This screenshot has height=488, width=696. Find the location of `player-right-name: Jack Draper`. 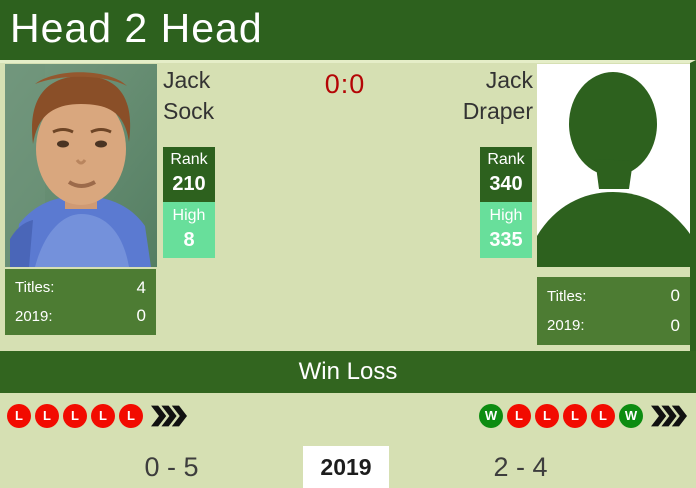

player-right-name: Jack Draper is located at coordinates (497, 95).